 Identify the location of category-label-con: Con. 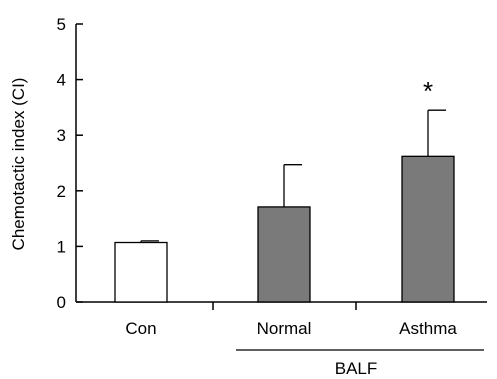
(140, 328).